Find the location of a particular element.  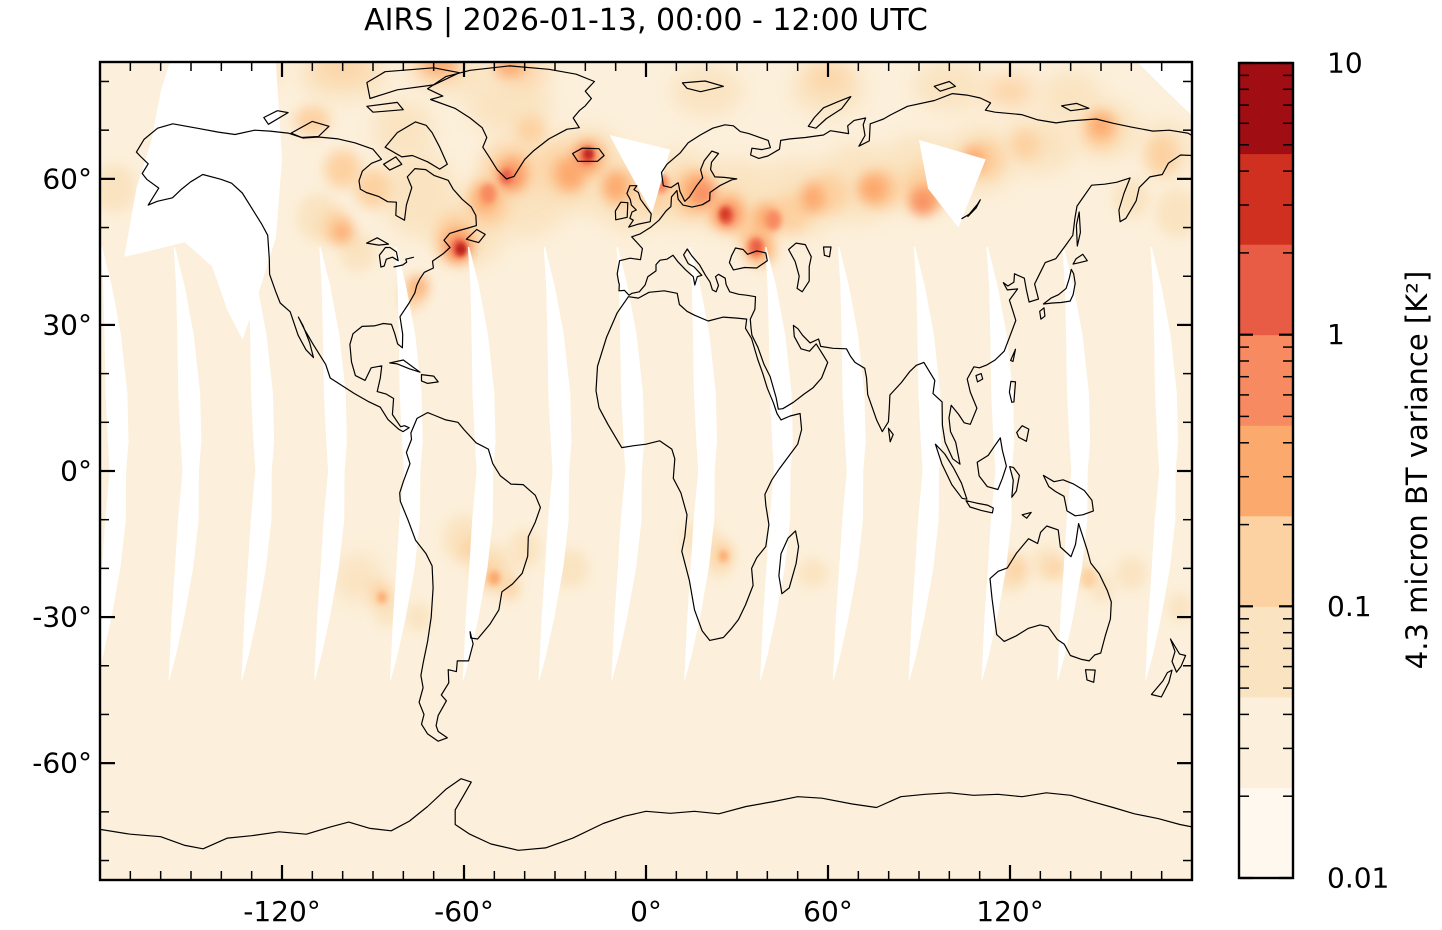

colorbar-unit-label: 4.3 micron BT variance [K²] is located at coordinates (1417, 470).